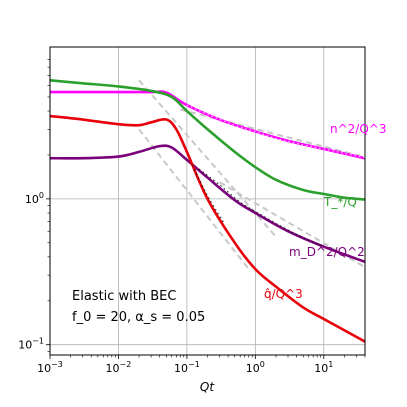  What do you see at coordinates (34, 198) in the screenshot?
I see `y-tick-label: 10⁰` at bounding box center [34, 198].